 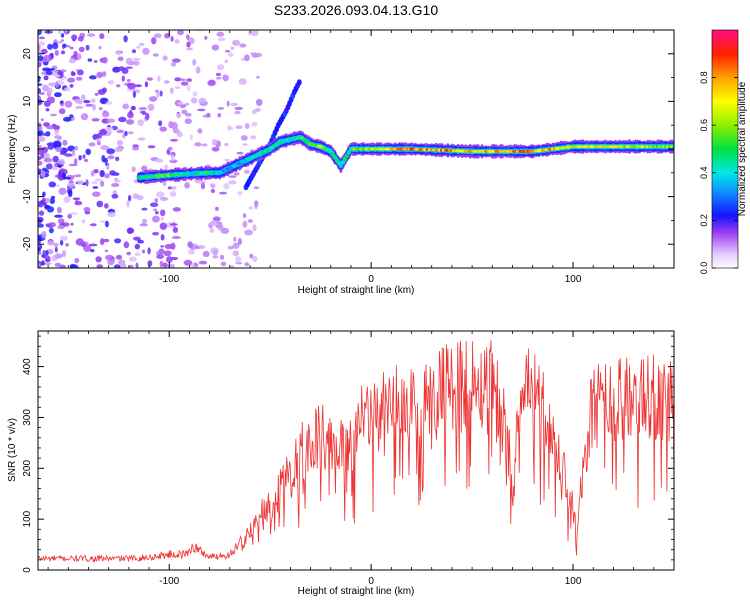 I want to click on spectrogram-y-axis-label: Frequency (Hz), so click(x=12, y=149).